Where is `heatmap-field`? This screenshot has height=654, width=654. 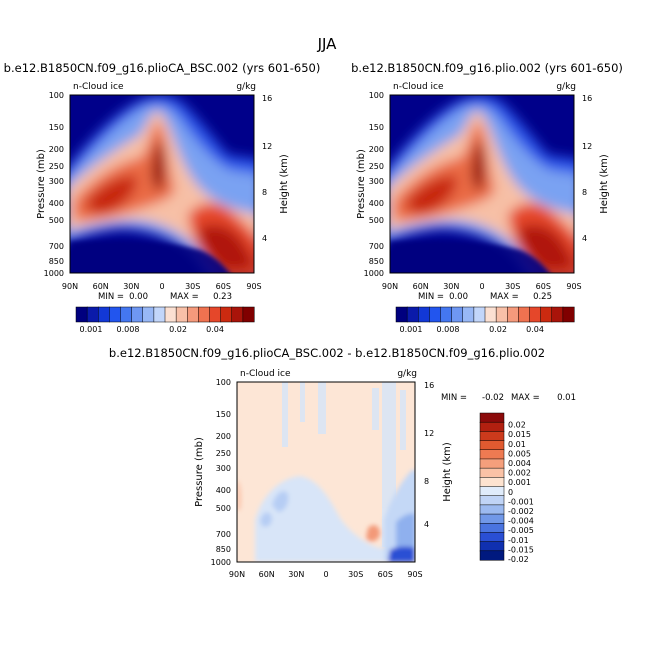 heatmap-field is located at coordinates (326, 472).